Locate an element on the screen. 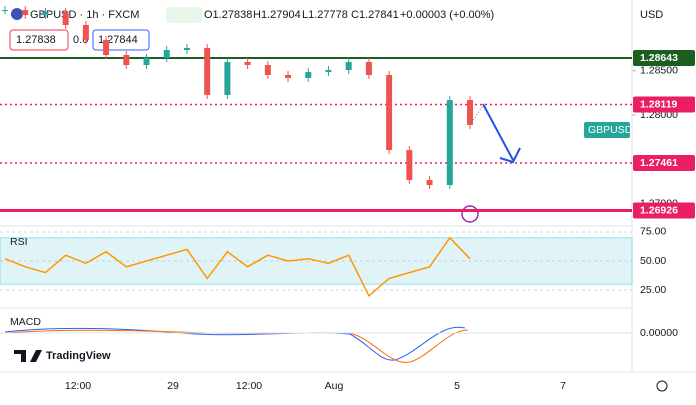 This screenshot has width=696, height=405. time-tick-label: 29 is located at coordinates (173, 386).